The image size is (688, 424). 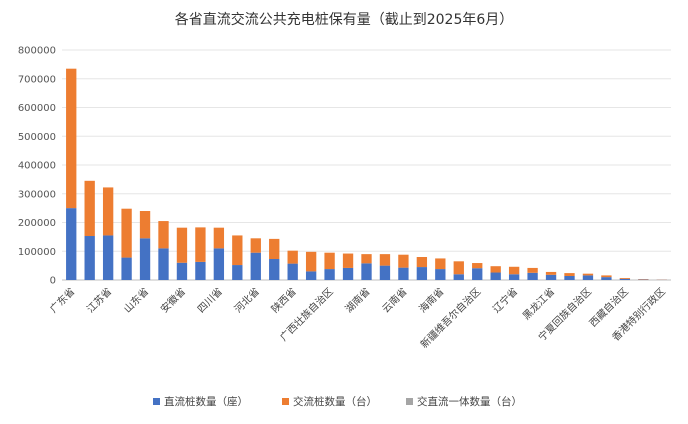 What do you see at coordinates (37, 51) in the screenshot?
I see `y-tick-label: 800000` at bounding box center [37, 51].